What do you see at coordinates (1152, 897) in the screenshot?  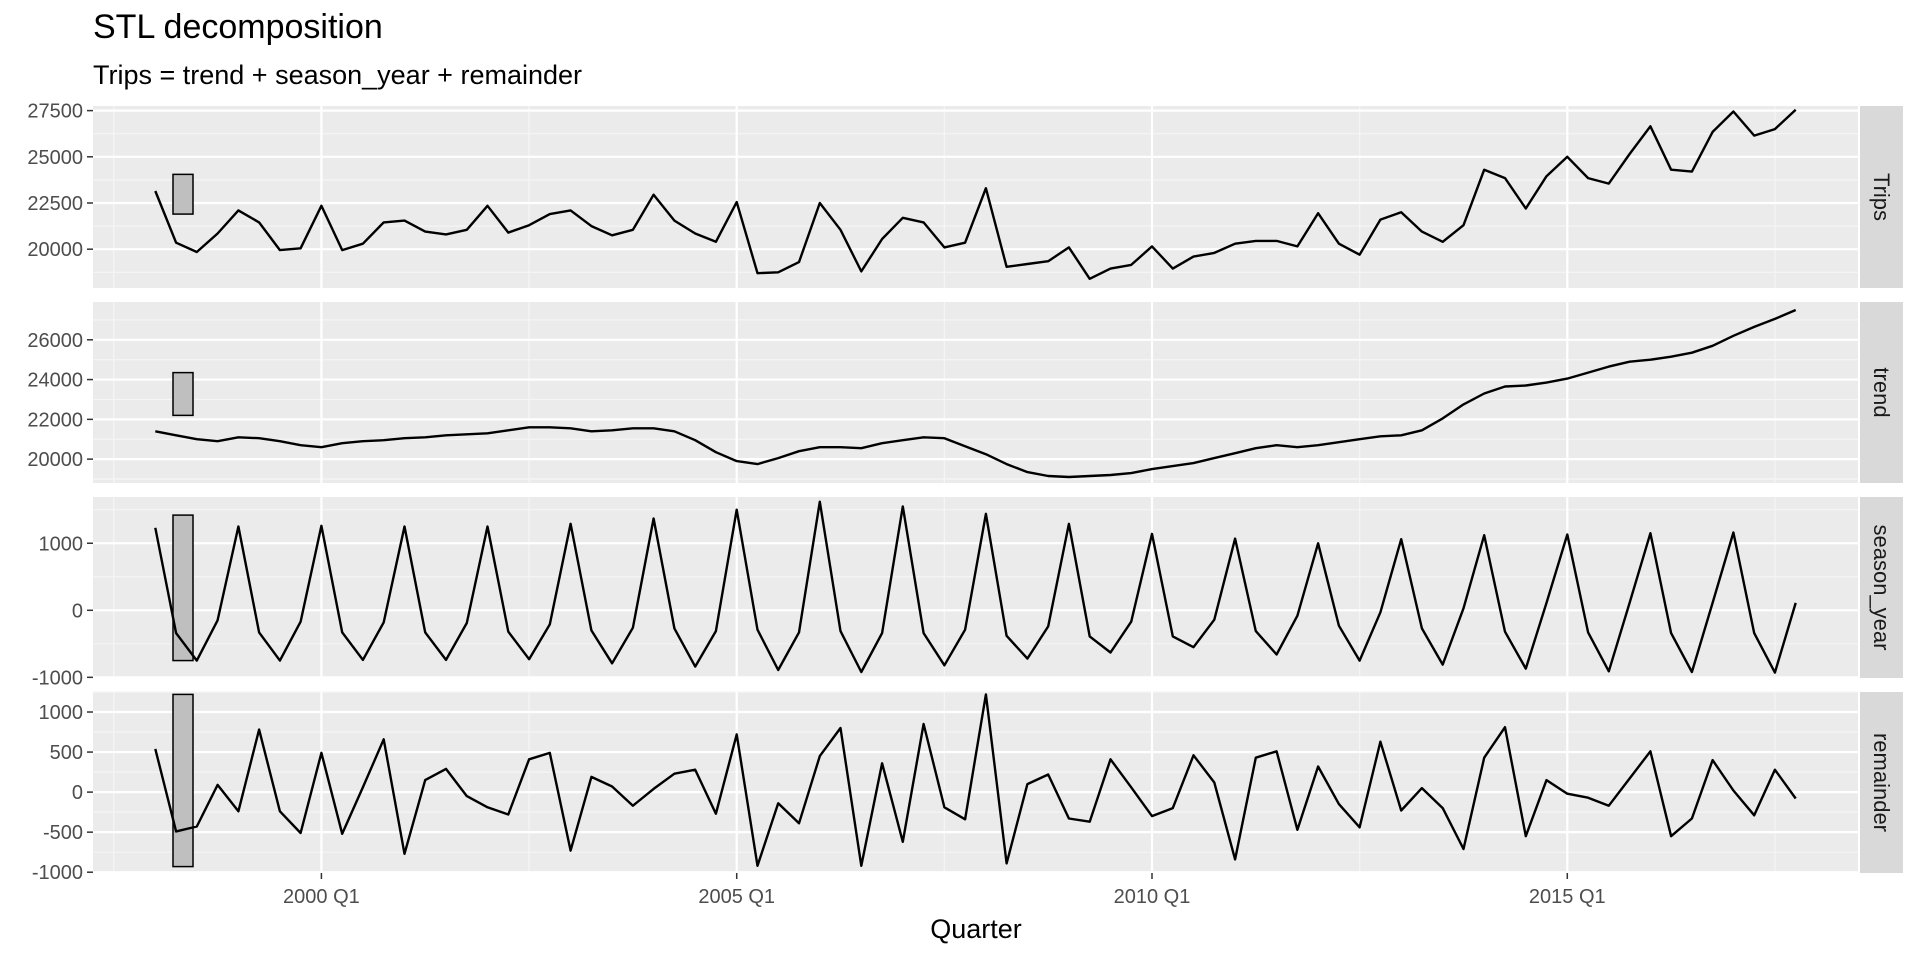 I see `x-tick-label: 2010 Q1` at bounding box center [1152, 897].